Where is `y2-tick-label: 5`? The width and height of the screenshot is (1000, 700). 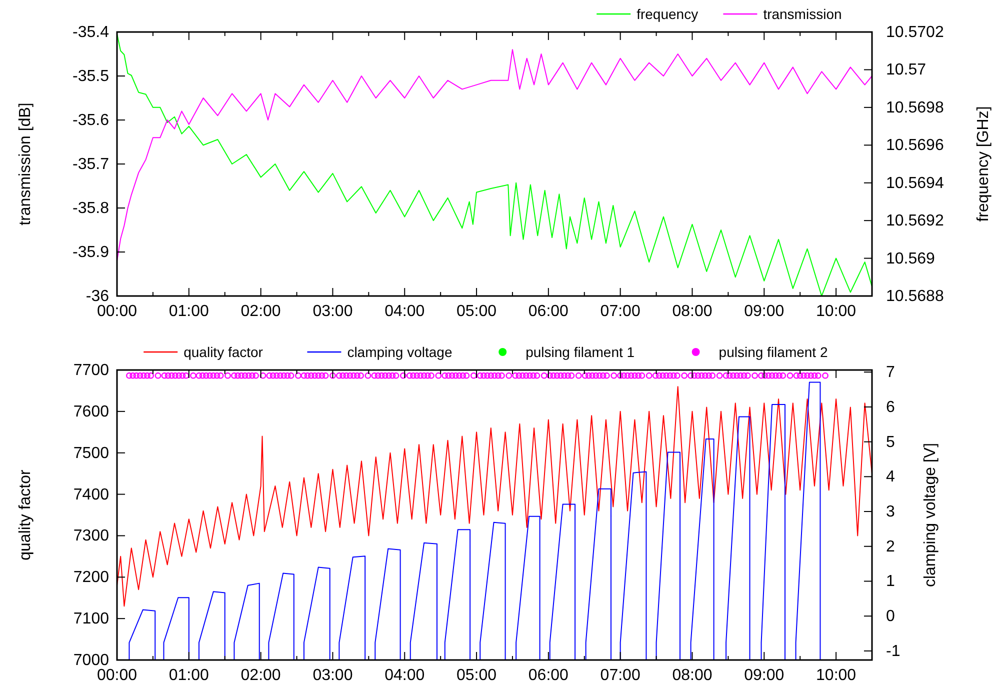 y2-tick-label: 5 is located at coordinates (890, 442).